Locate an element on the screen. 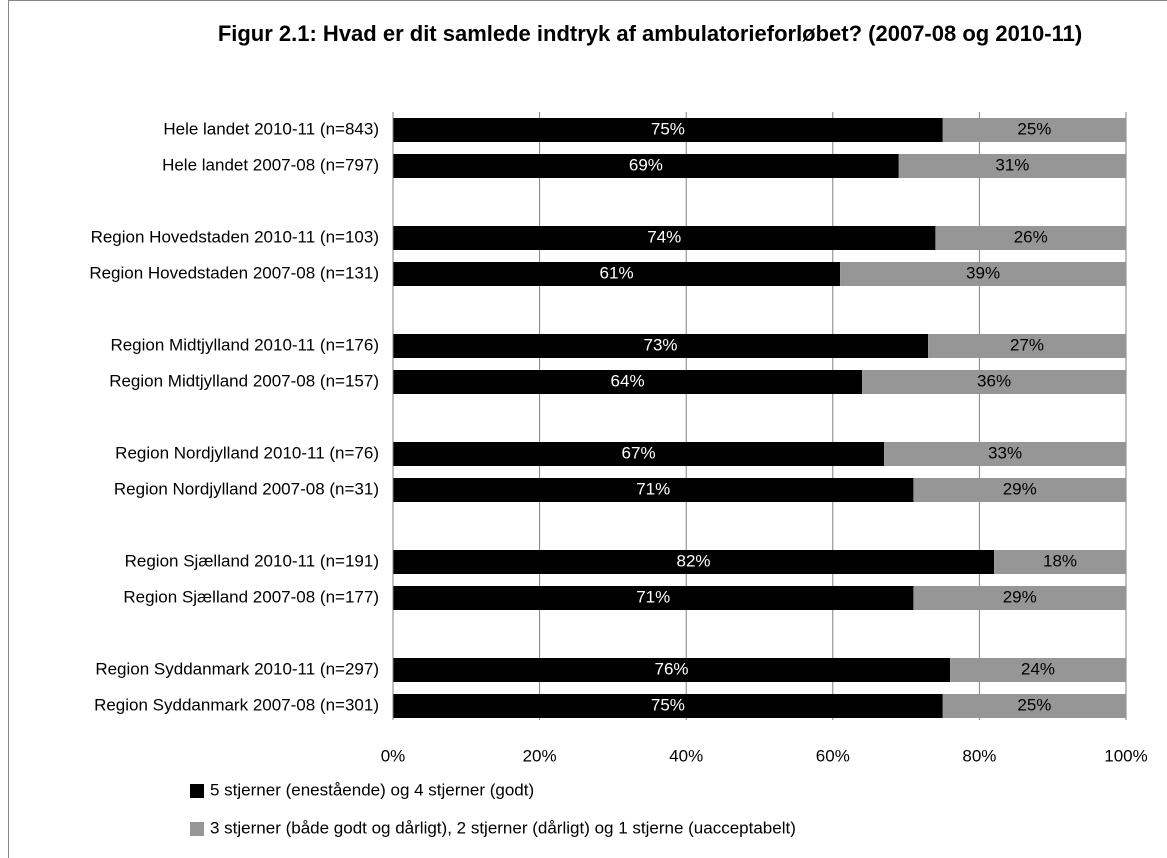 Image resolution: width=1167 pixels, height=858 pixels. x-tick-label: 60% is located at coordinates (833, 755).